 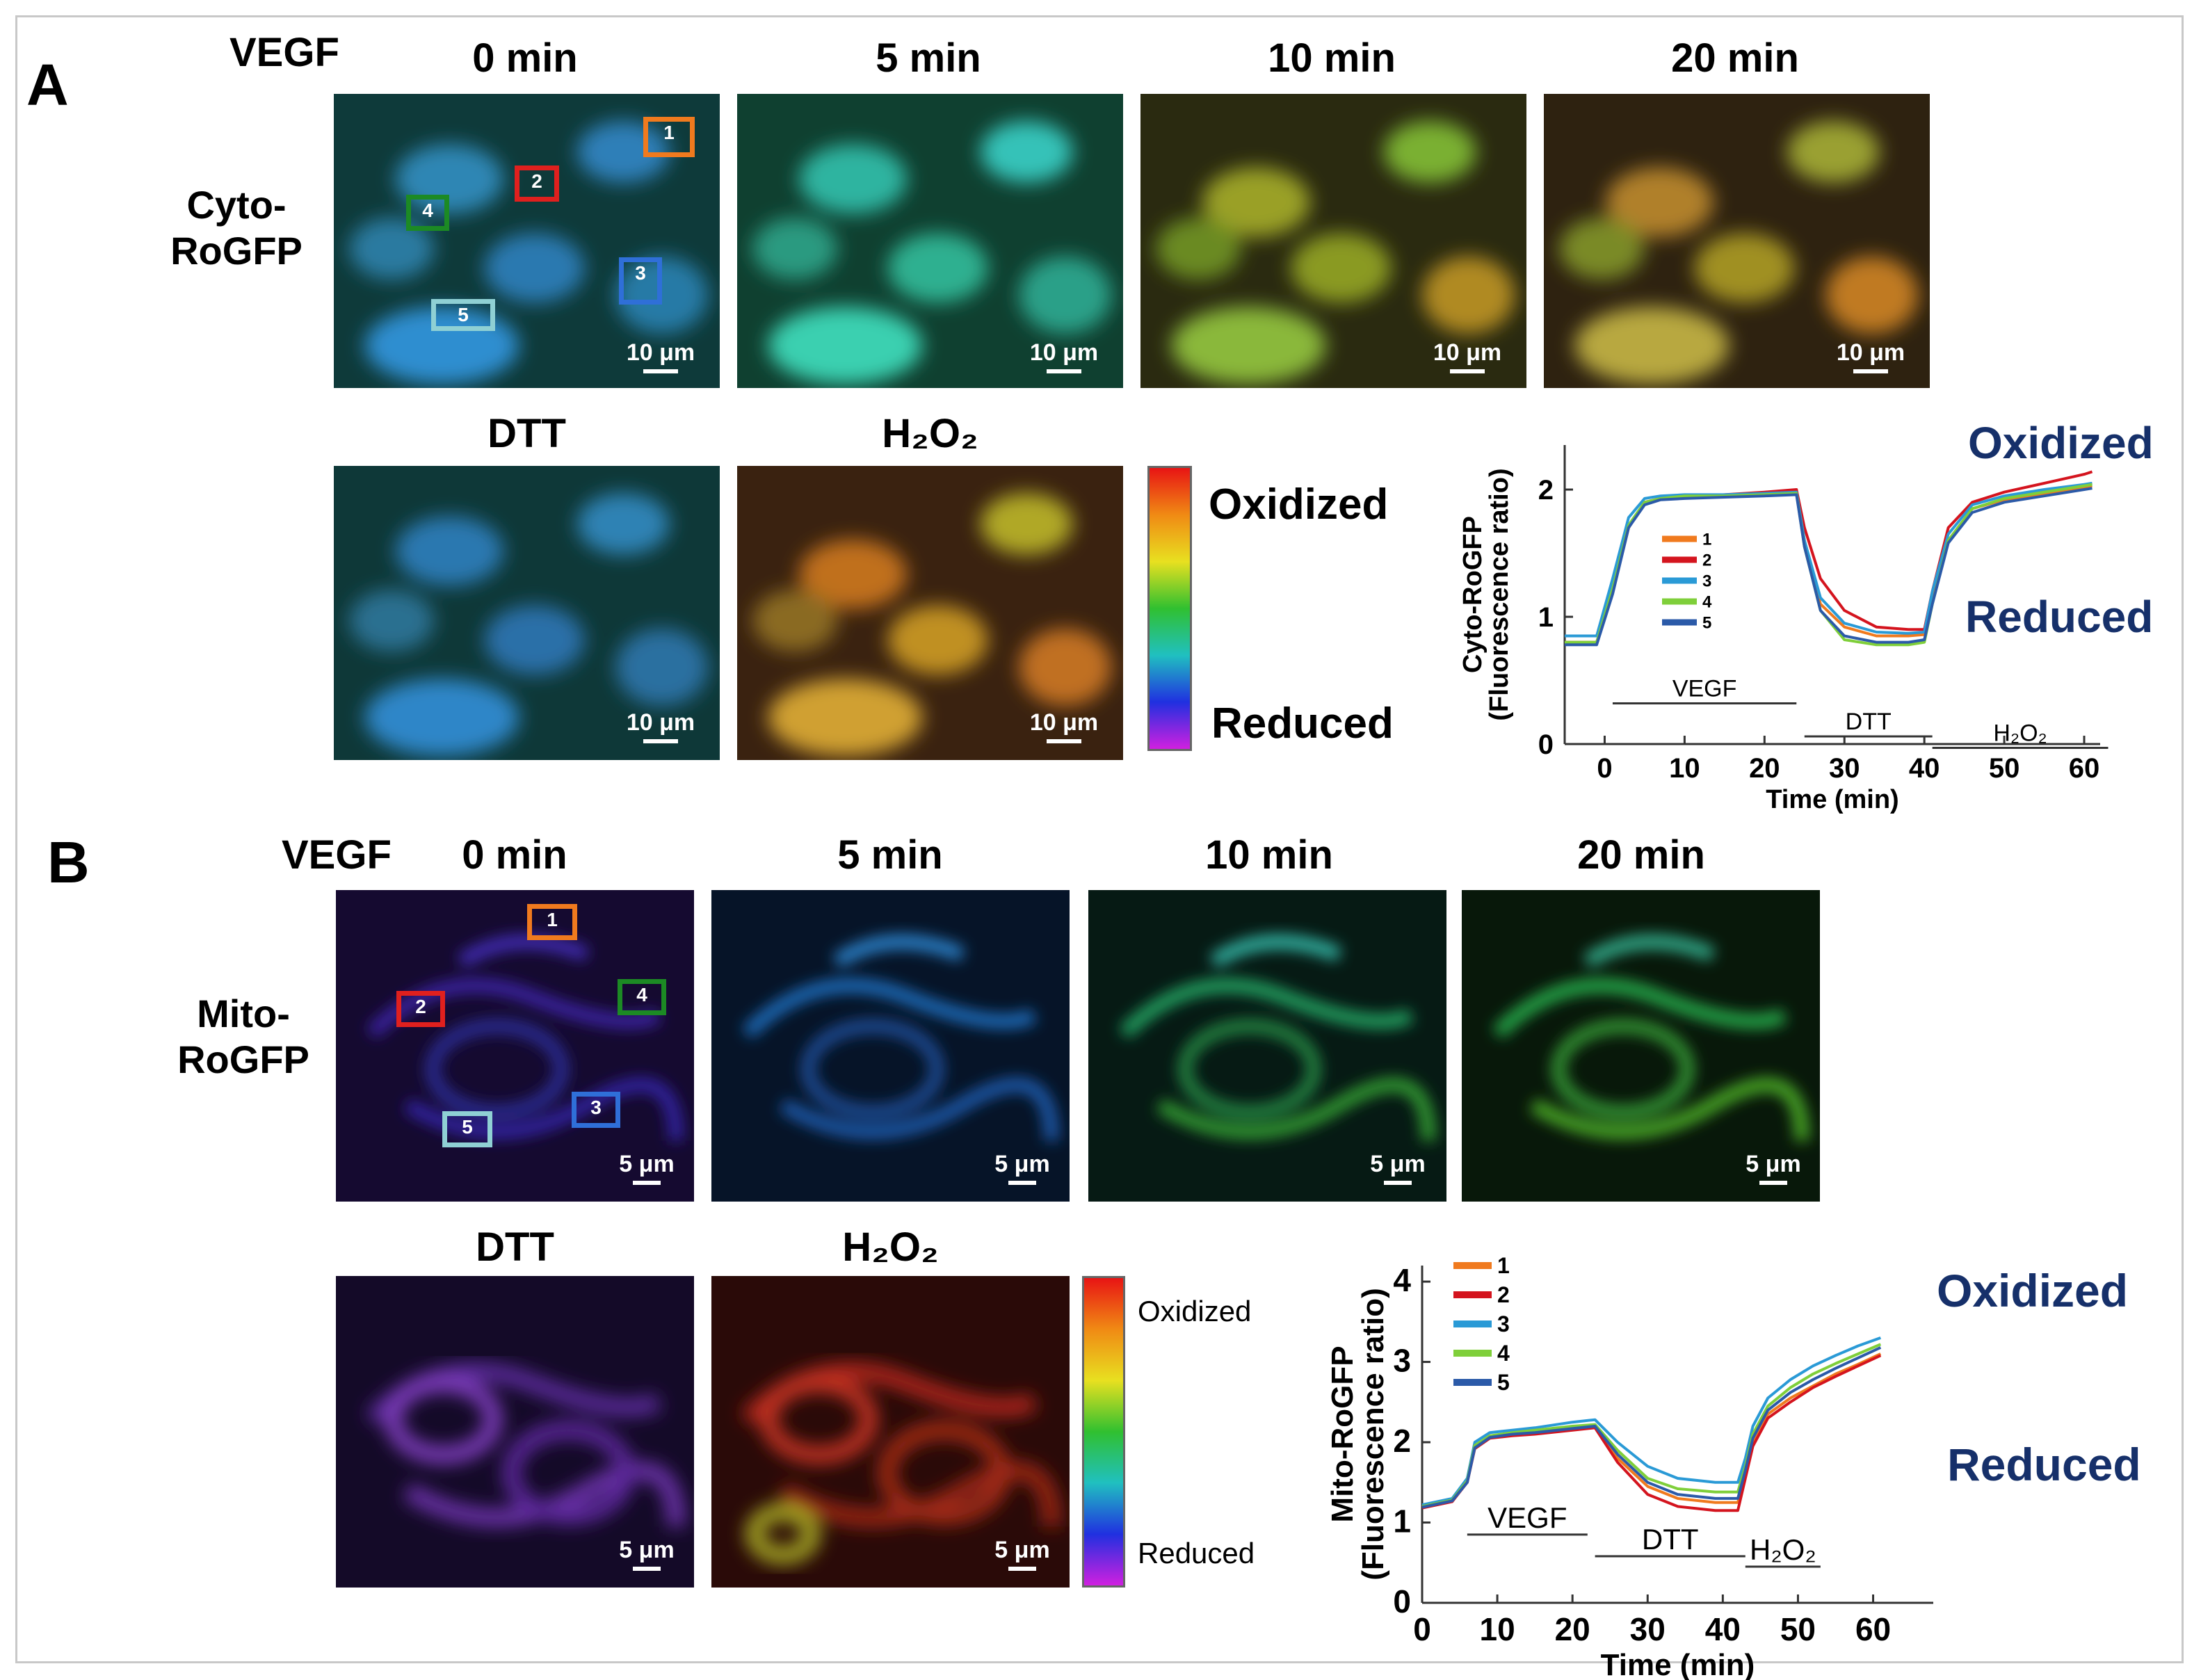 I want to click on panel-b-chart-xtick-label: 0, so click(x=1422, y=1629).